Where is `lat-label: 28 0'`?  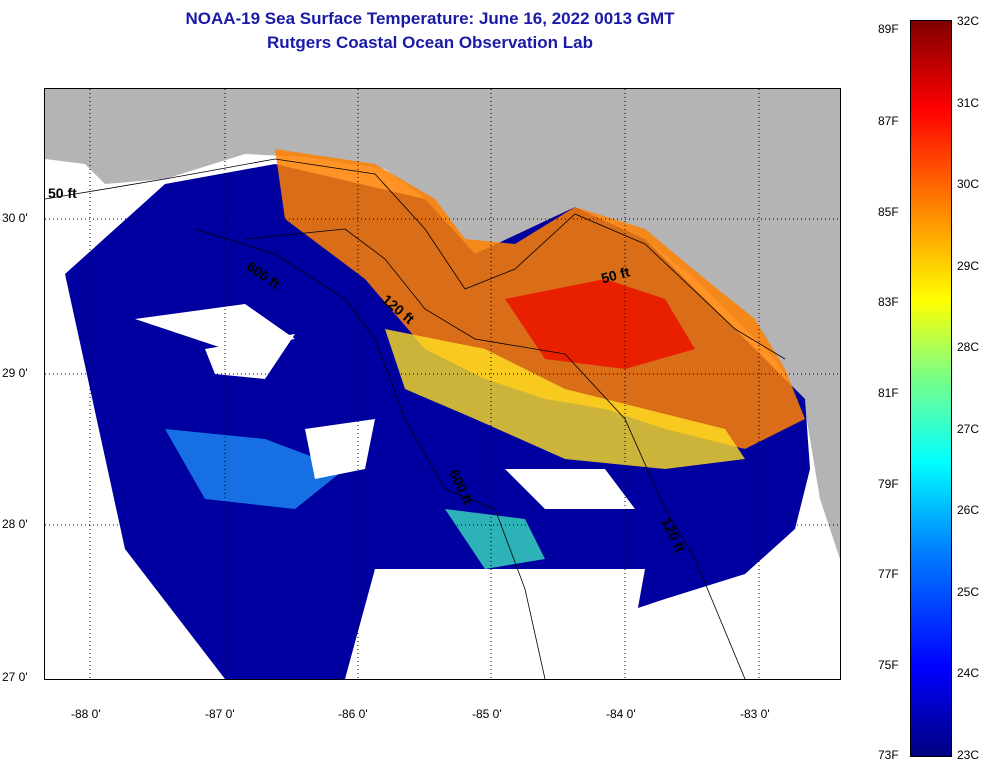 lat-label: 28 0' is located at coordinates (15, 524).